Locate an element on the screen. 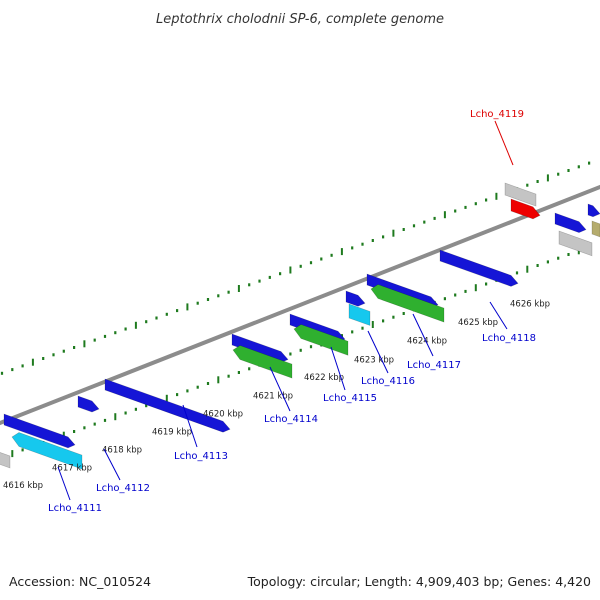 The image size is (600, 600). accession-text: Accession: NC_010524 is located at coordinates (80, 581).